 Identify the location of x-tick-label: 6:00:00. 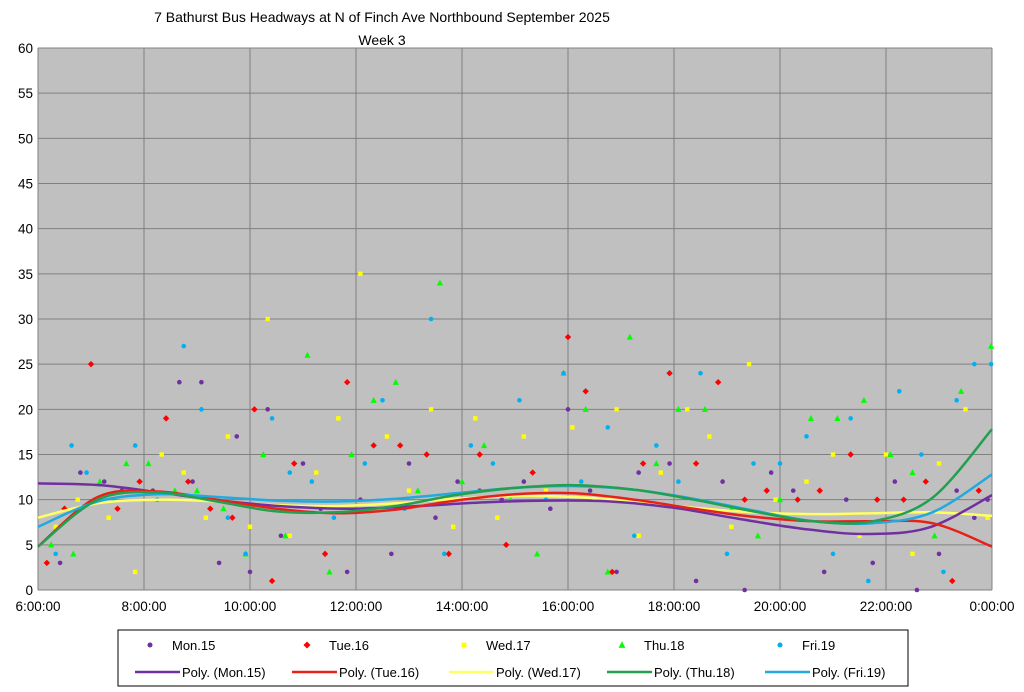
(37, 606).